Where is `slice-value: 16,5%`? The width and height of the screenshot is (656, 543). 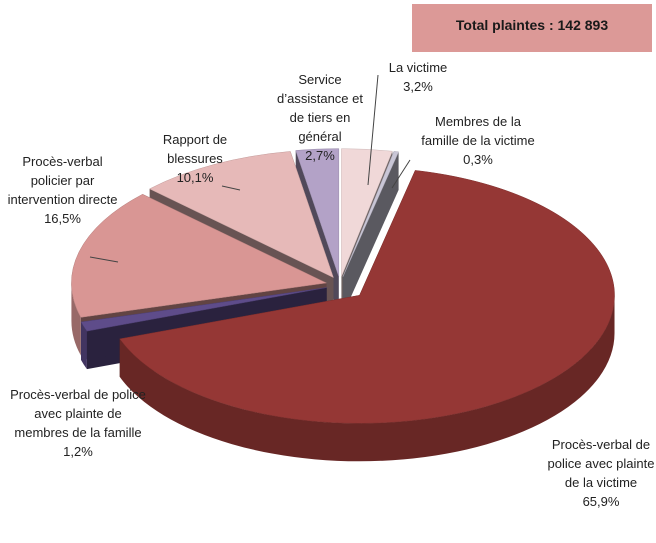
slice-value: 16,5% is located at coordinates (62, 218).